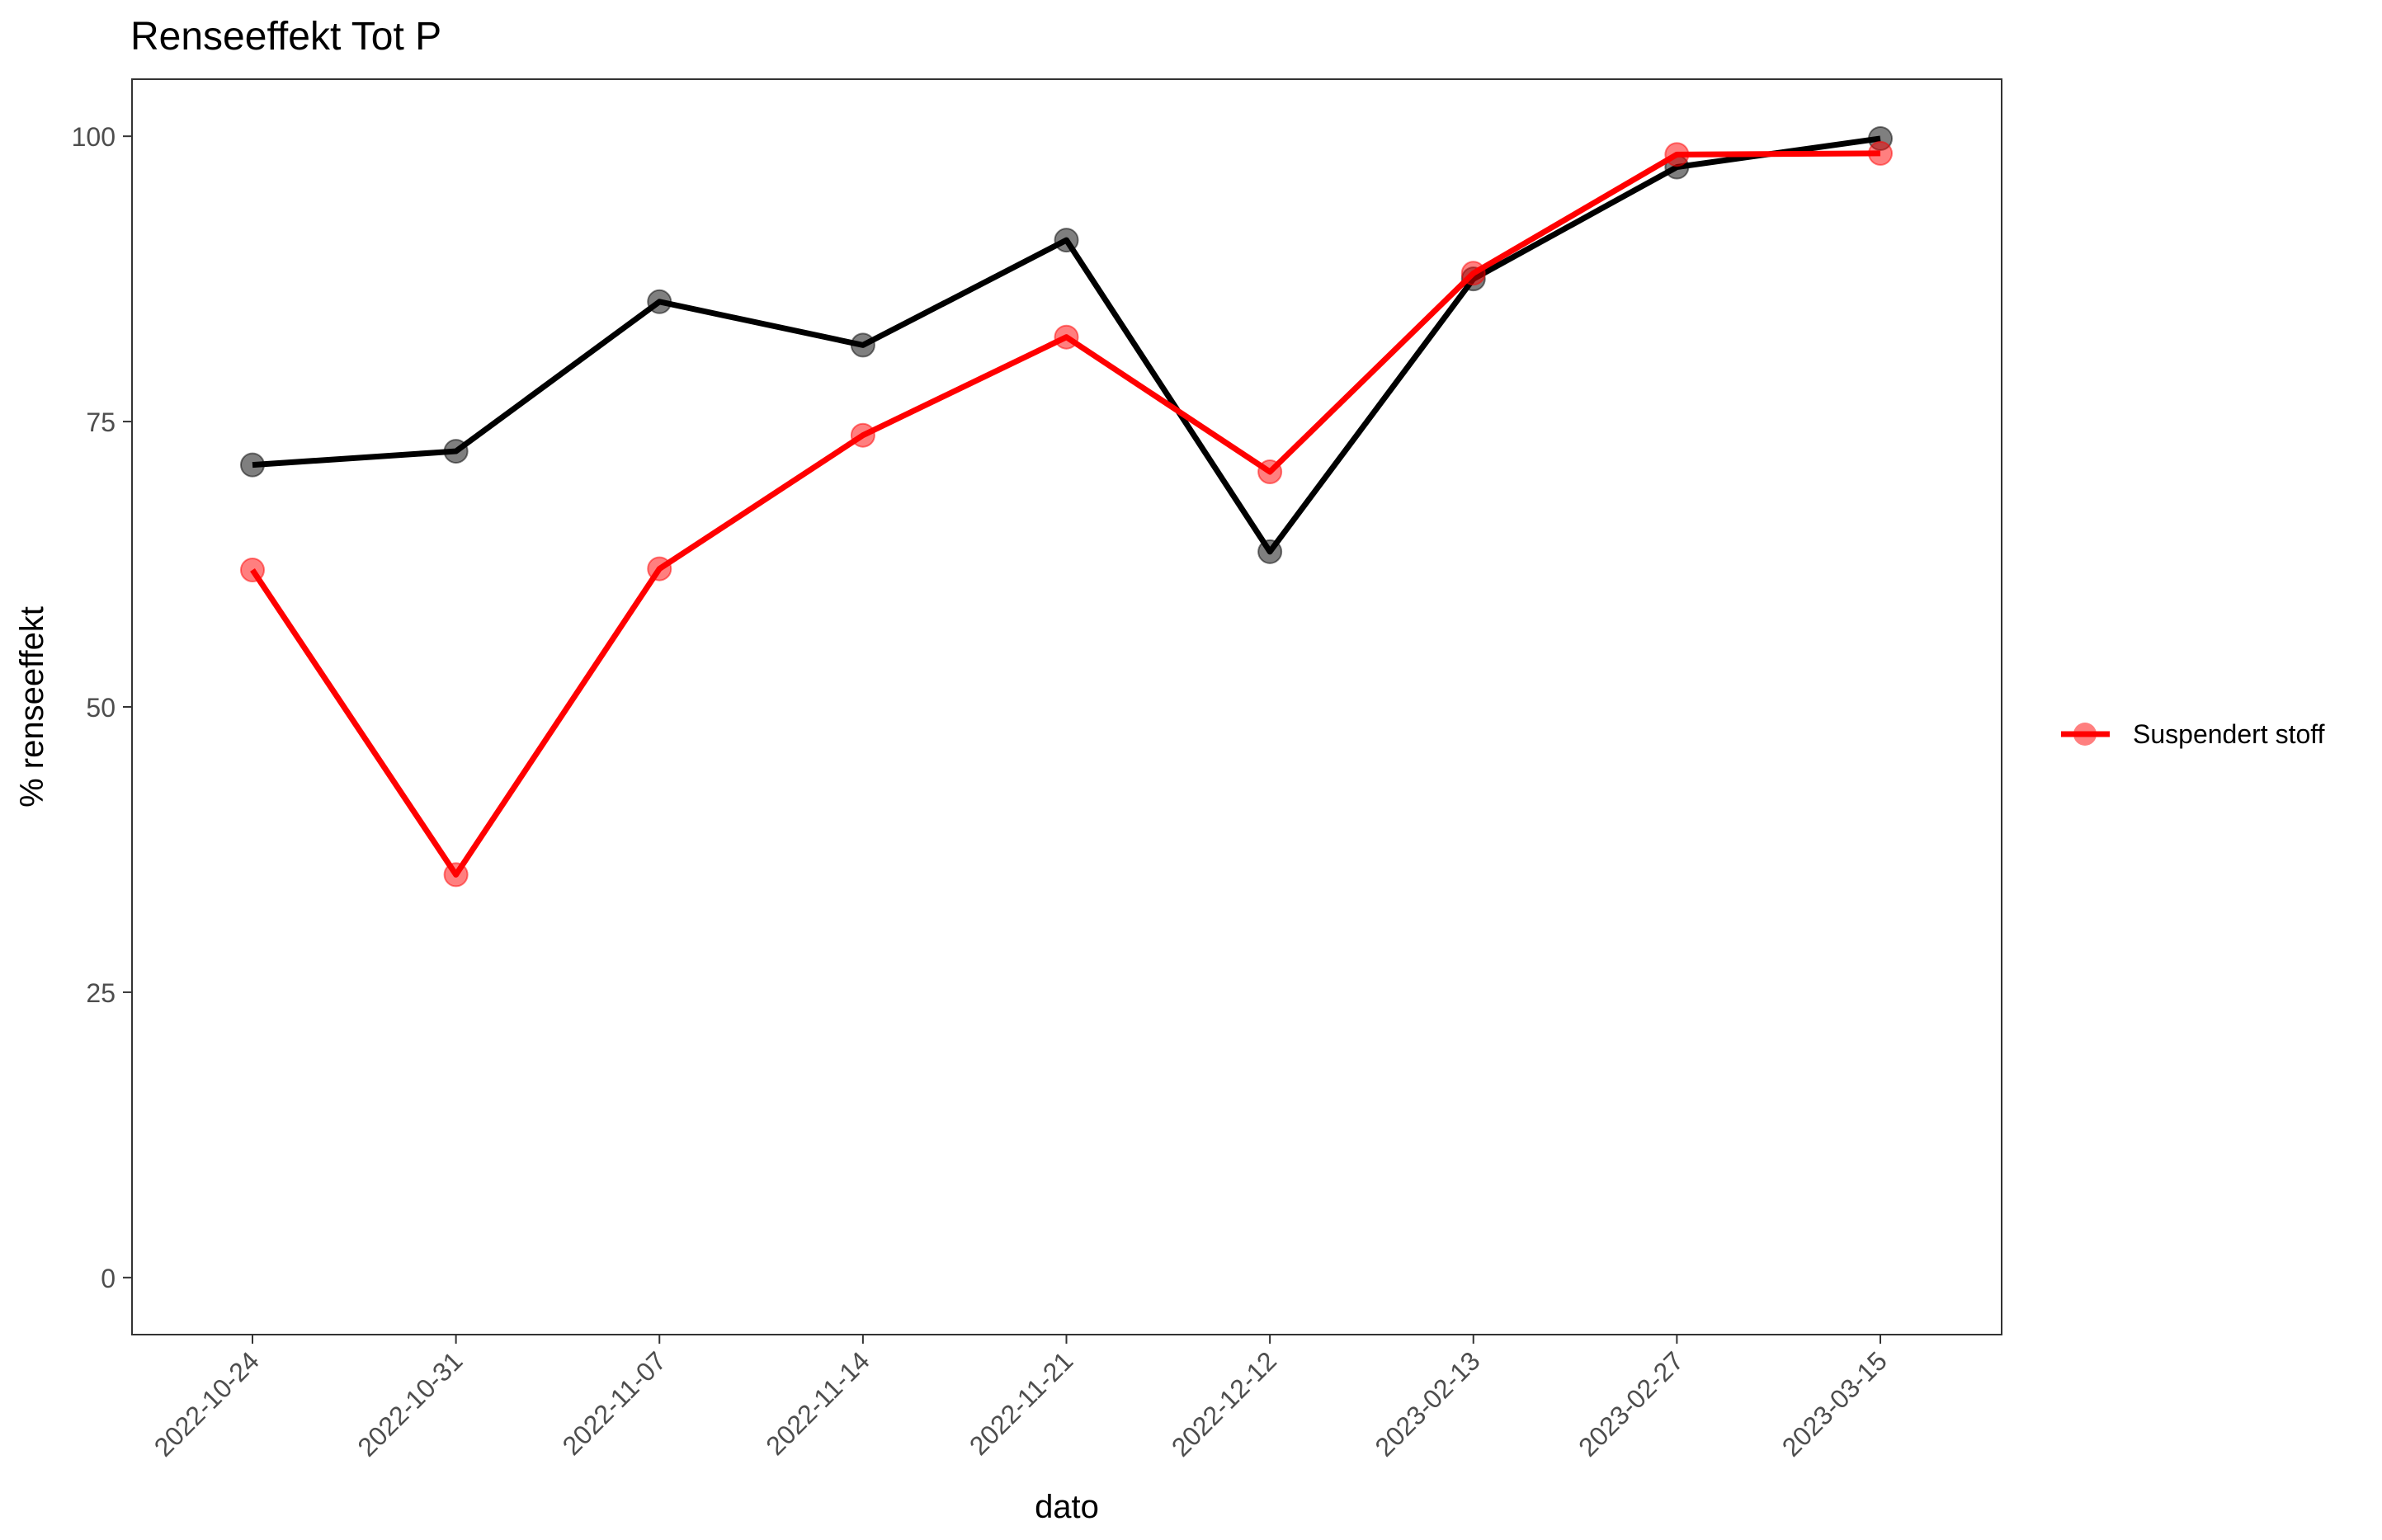 The height and width of the screenshot is (1540, 2382). I want to click on legend: Suspendert stoff, so click(2193, 734).